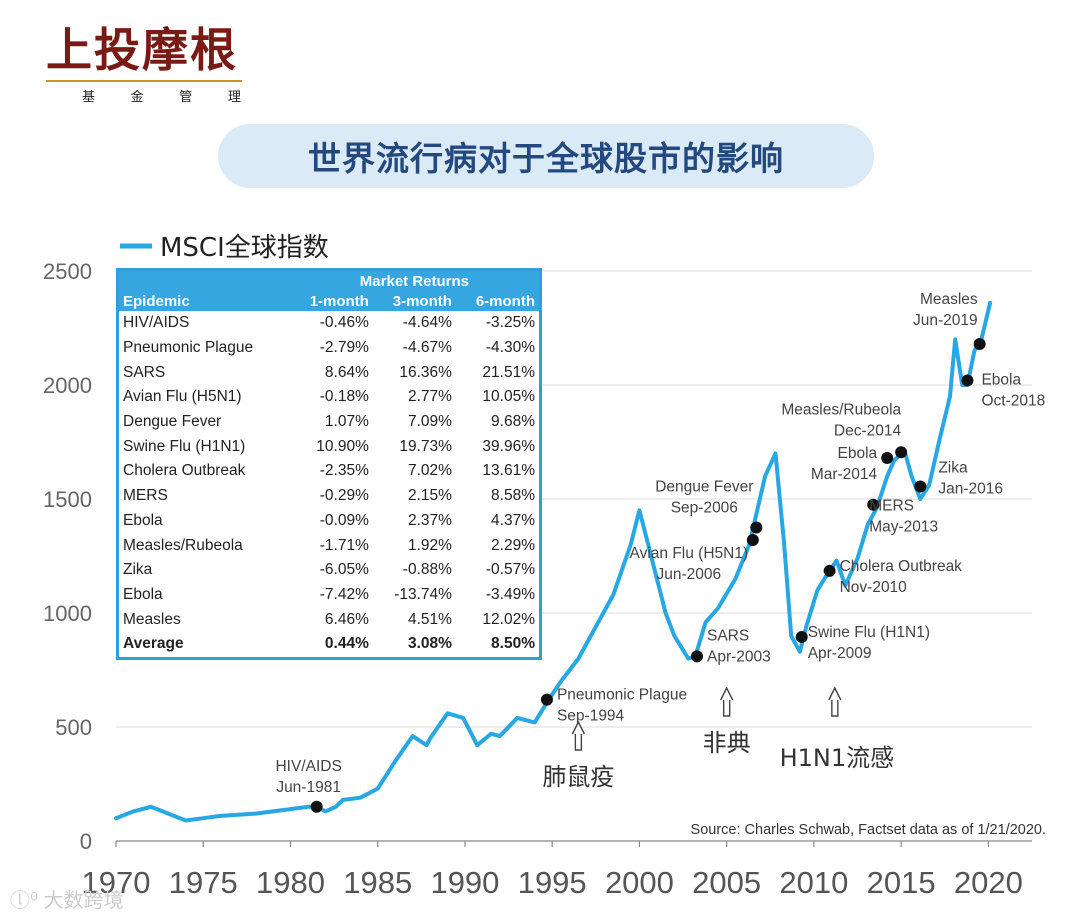 This screenshot has height=919, width=1080. What do you see at coordinates (622, 695) in the screenshot?
I see `event-label-name: Pneumonic Plague` at bounding box center [622, 695].